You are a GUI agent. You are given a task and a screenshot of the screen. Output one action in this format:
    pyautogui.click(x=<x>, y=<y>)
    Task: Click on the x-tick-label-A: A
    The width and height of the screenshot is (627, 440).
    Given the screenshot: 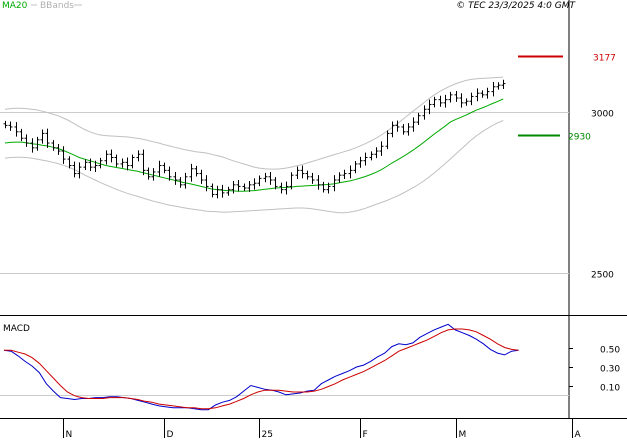 What is the action you would take?
    pyautogui.click(x=578, y=435)
    